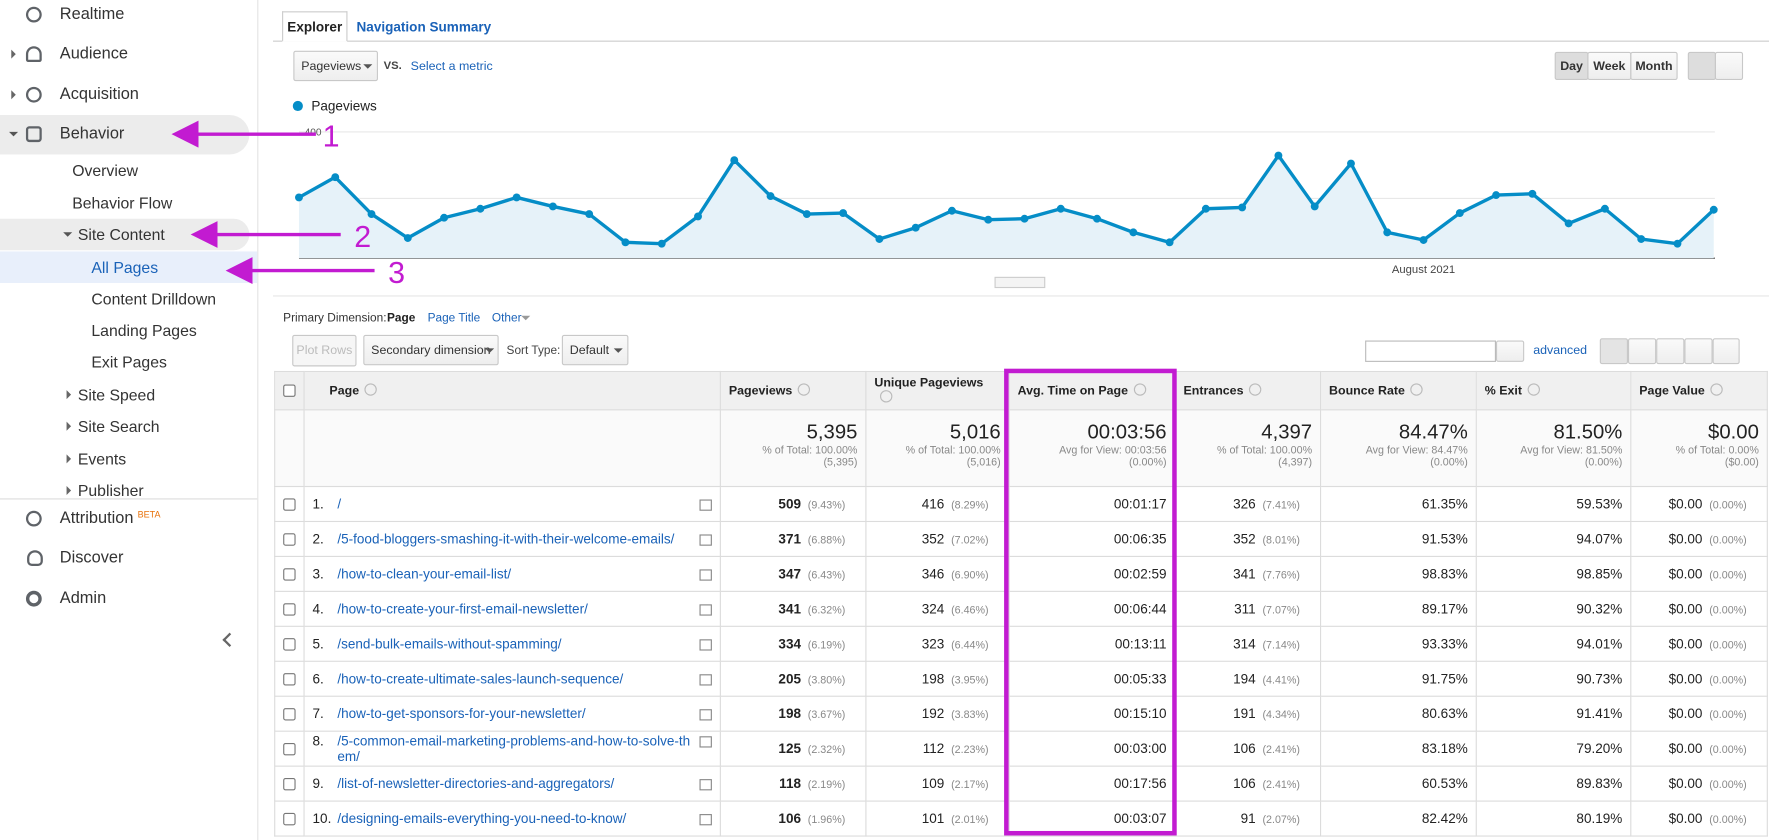 The width and height of the screenshot is (1769, 840). Describe the element at coordinates (91, 558) in the screenshot. I see `nav-item: Discover` at that location.